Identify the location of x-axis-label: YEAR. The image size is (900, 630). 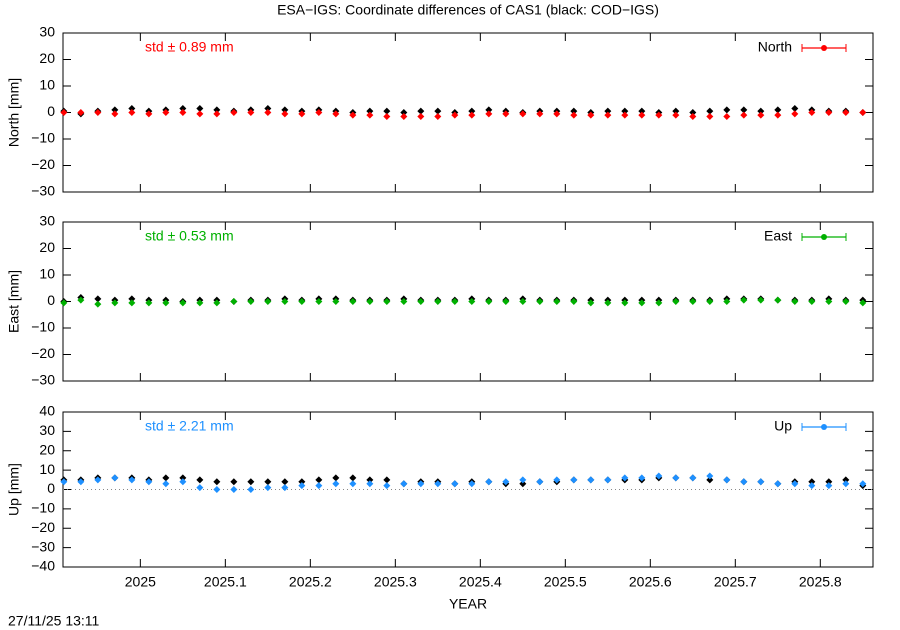
(468, 604).